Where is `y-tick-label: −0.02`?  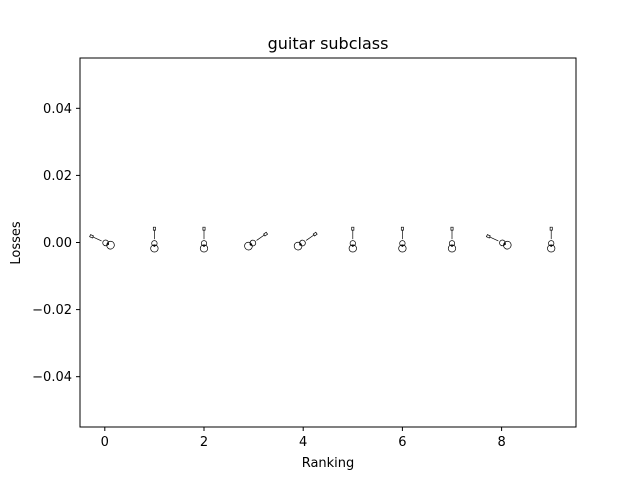
y-tick-label: −0.02 is located at coordinates (52, 310).